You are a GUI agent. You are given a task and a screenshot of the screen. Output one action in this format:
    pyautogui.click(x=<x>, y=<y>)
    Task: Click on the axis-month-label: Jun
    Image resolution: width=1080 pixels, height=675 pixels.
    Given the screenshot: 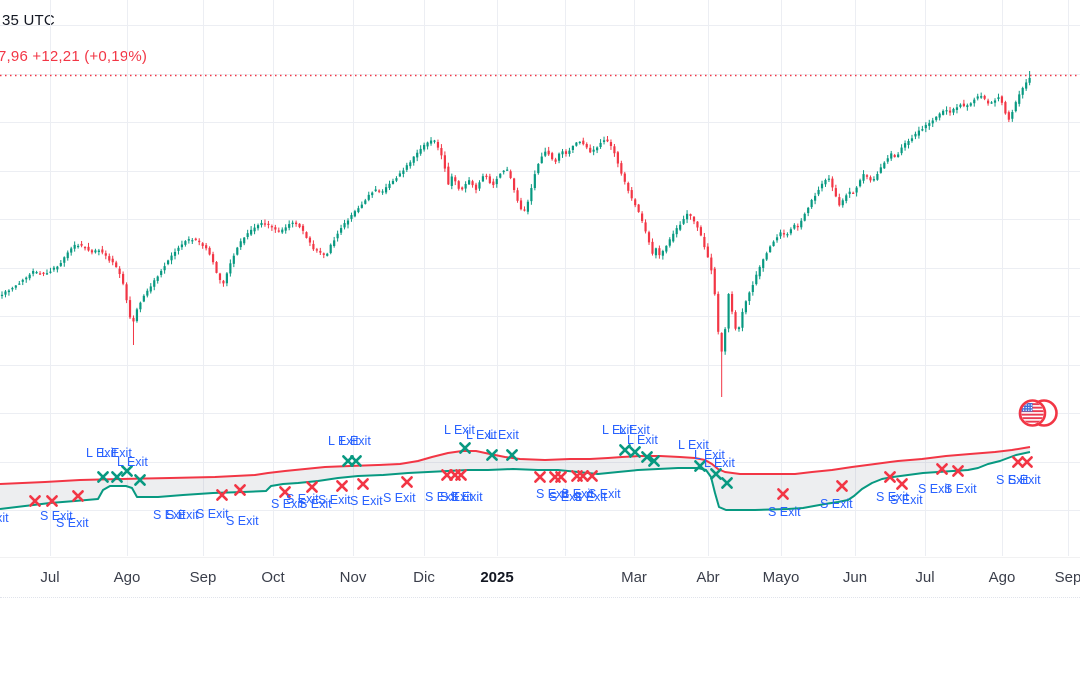 What is the action you would take?
    pyautogui.click(x=855, y=577)
    